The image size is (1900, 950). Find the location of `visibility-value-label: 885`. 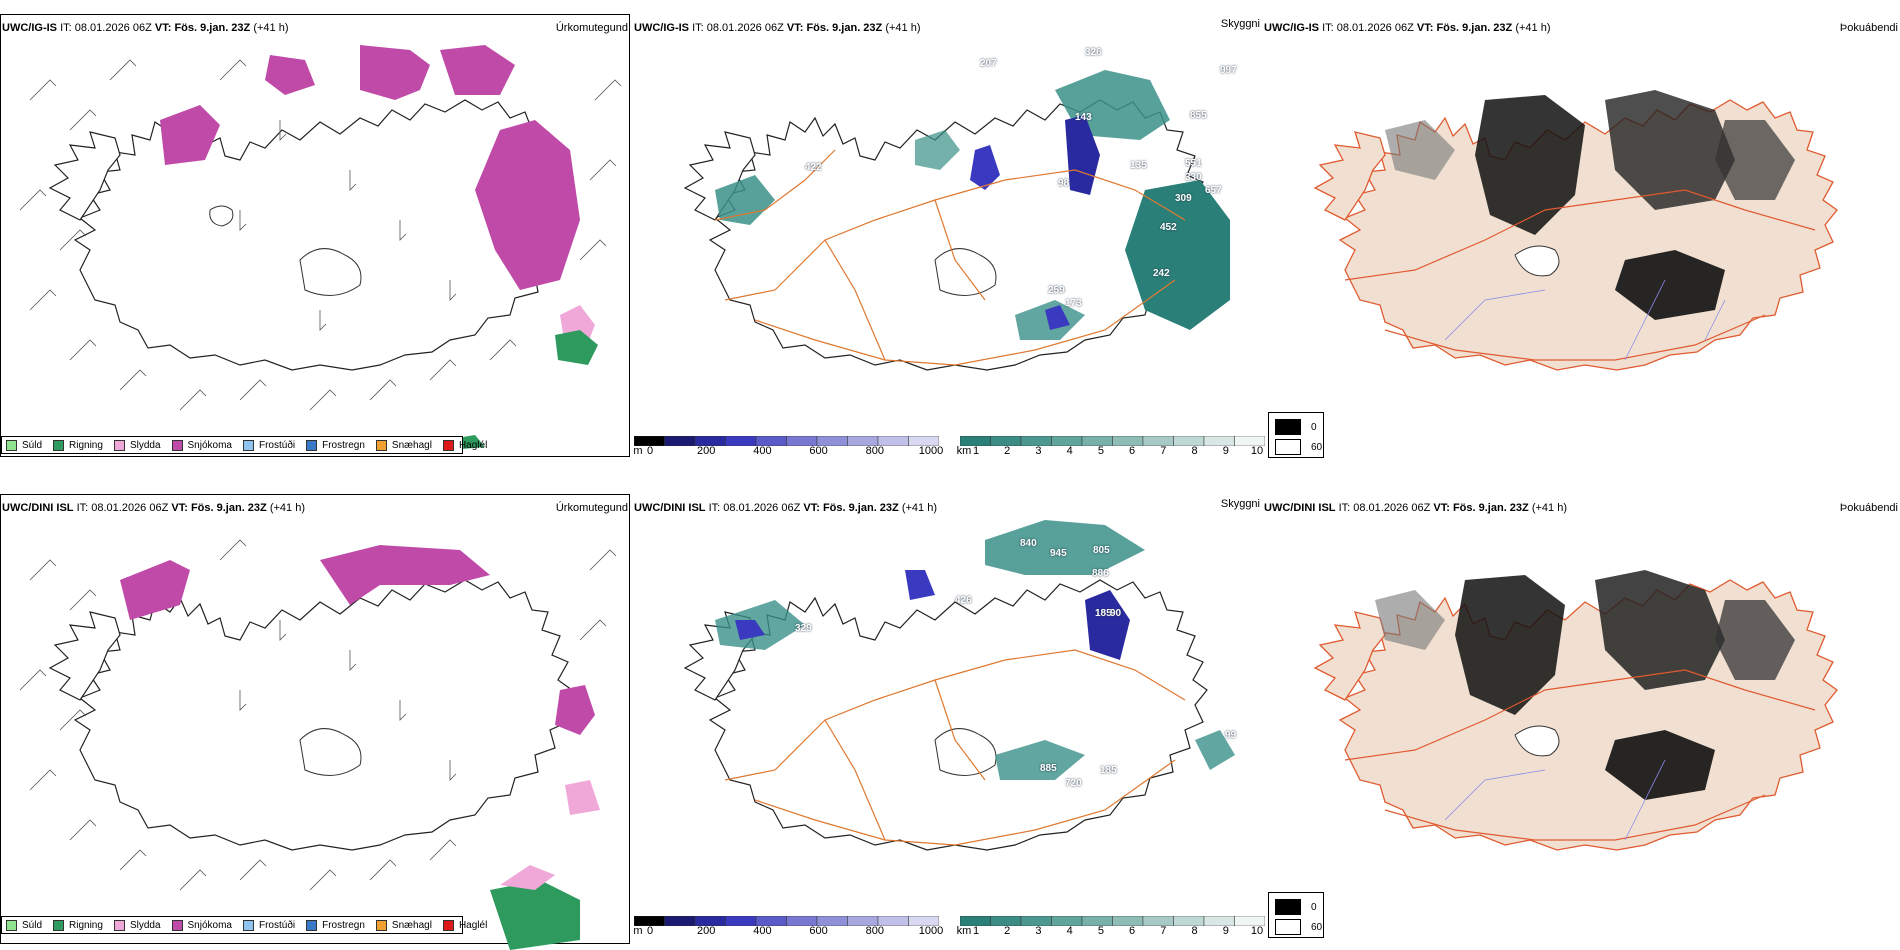

visibility-value-label: 885 is located at coordinates (1048, 768).